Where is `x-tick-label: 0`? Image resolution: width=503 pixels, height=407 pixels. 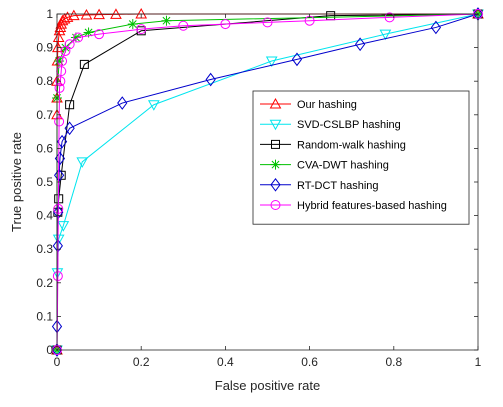 x-tick-label: 0 is located at coordinates (57, 362).